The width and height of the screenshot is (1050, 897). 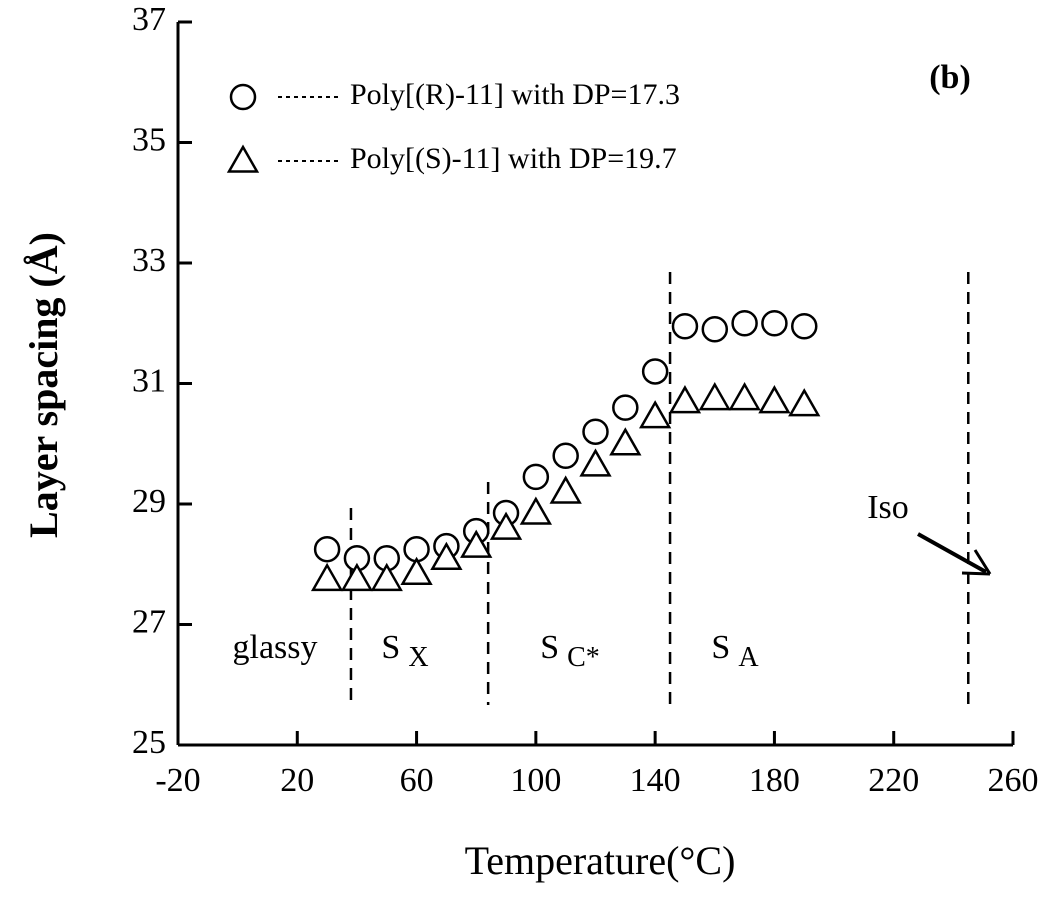 I want to click on x-tick-label: 180, so click(x=774, y=780).